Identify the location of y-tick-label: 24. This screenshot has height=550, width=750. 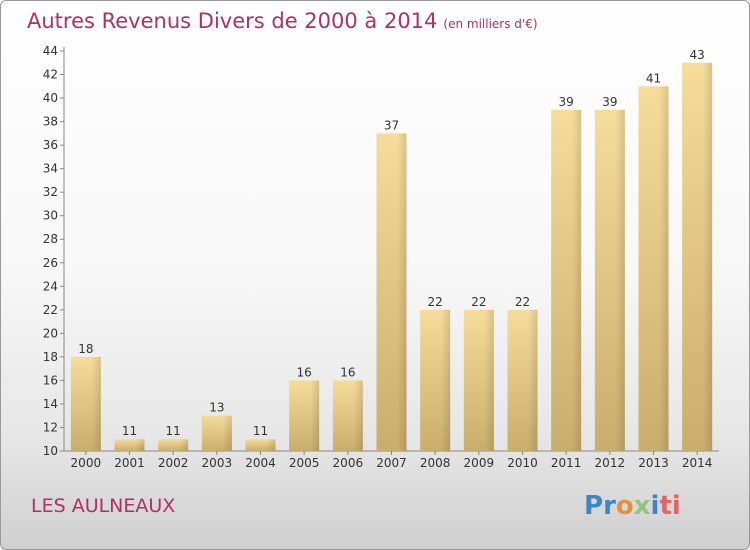
(50, 286).